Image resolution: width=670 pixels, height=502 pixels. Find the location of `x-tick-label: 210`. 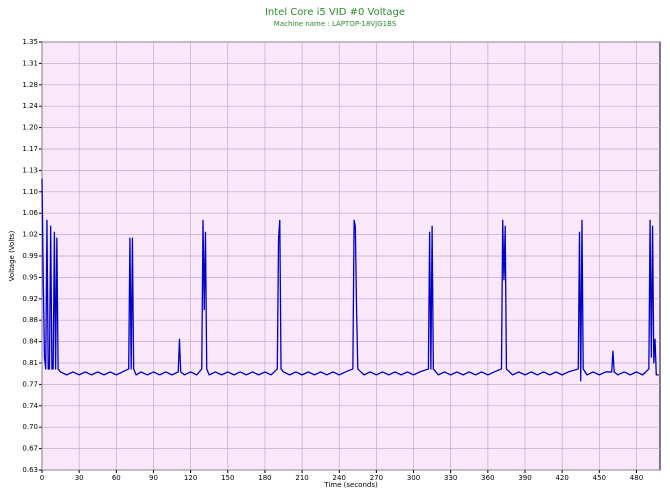

x-tick-label: 210 is located at coordinates (301, 478).